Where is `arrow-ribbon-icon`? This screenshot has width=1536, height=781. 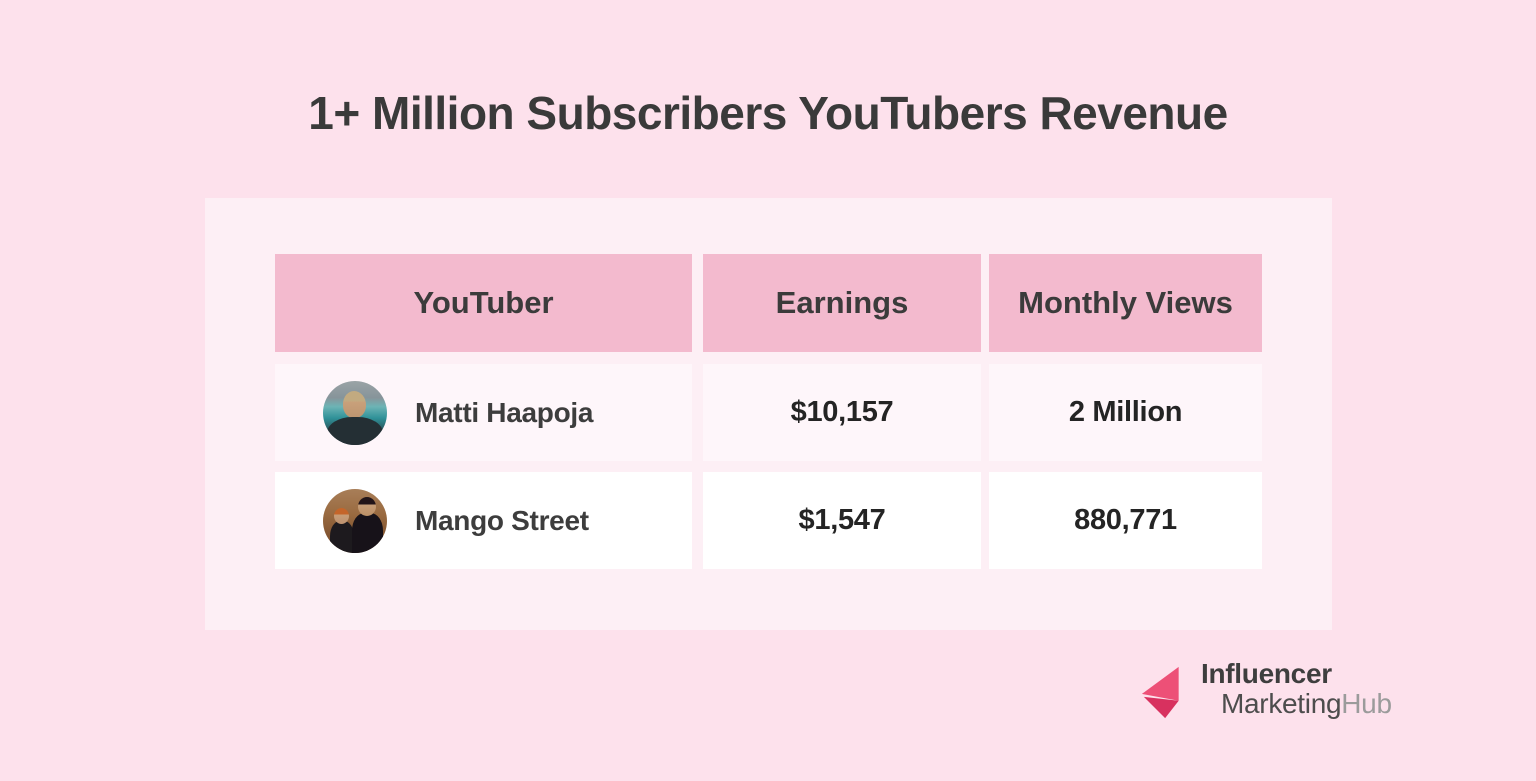 arrow-ribbon-icon is located at coordinates (1160, 692).